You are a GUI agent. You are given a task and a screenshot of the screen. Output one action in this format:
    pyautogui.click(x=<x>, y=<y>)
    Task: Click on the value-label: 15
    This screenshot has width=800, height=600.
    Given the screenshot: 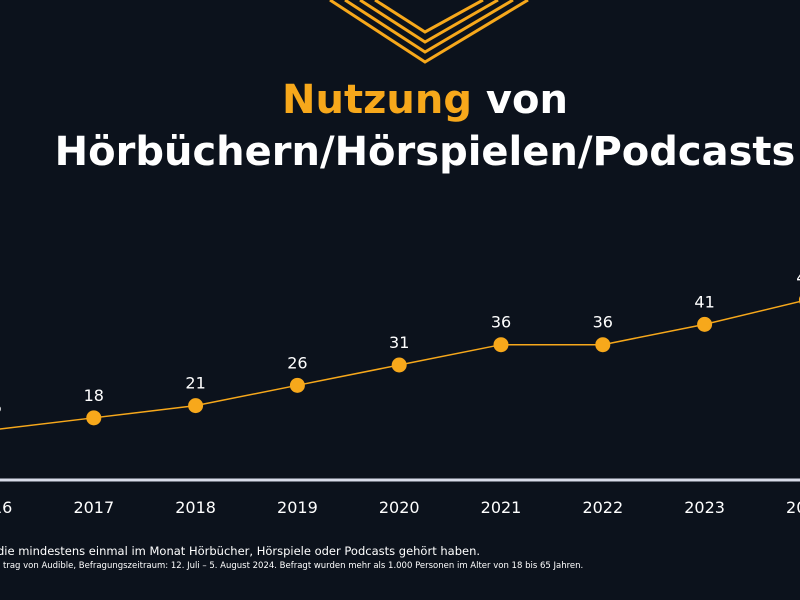 What is the action you would take?
    pyautogui.click(x=1, y=407)
    